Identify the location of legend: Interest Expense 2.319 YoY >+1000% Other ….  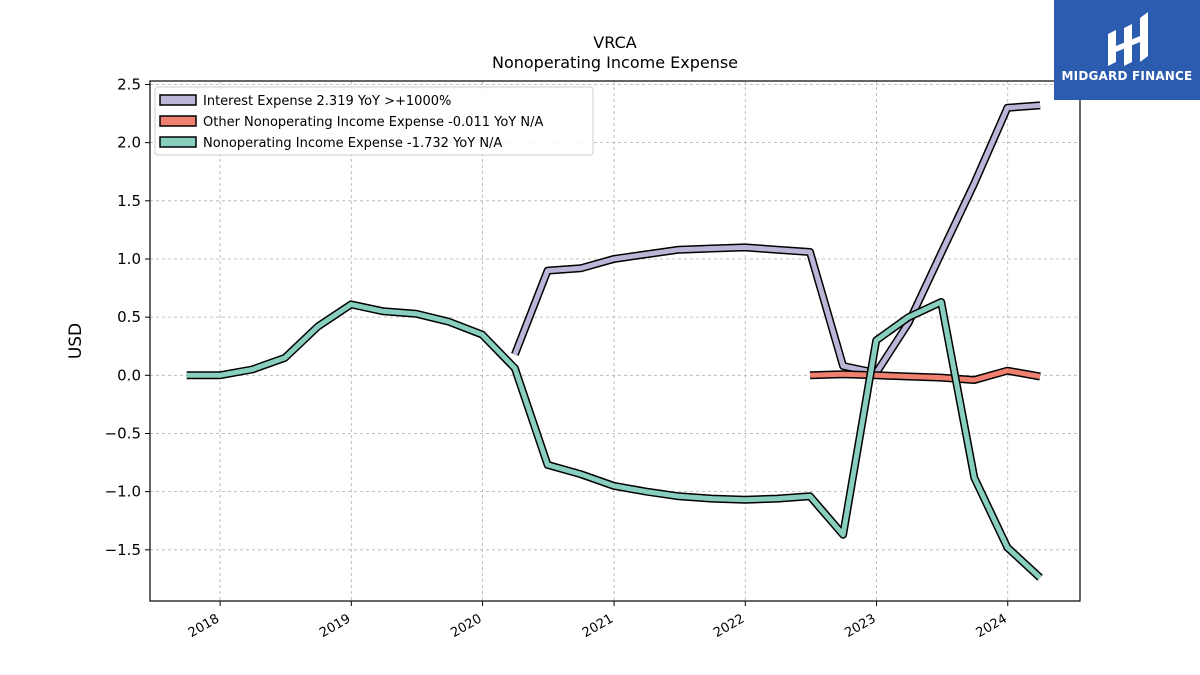
(374, 121).